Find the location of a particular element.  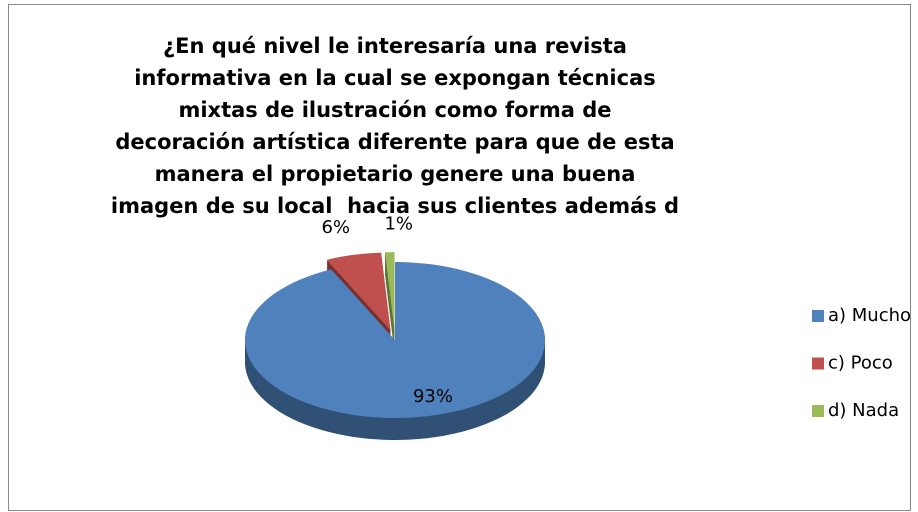

data-label: 93% is located at coordinates (433, 396).